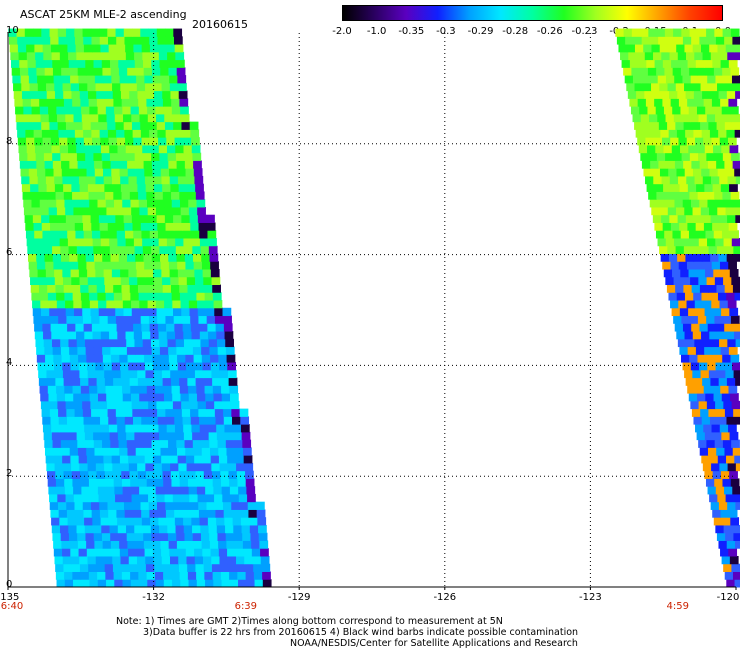 The image size is (740, 650). What do you see at coordinates (376, 31) in the screenshot?
I see `colorbar-tick-label: -1.0` at bounding box center [376, 31].